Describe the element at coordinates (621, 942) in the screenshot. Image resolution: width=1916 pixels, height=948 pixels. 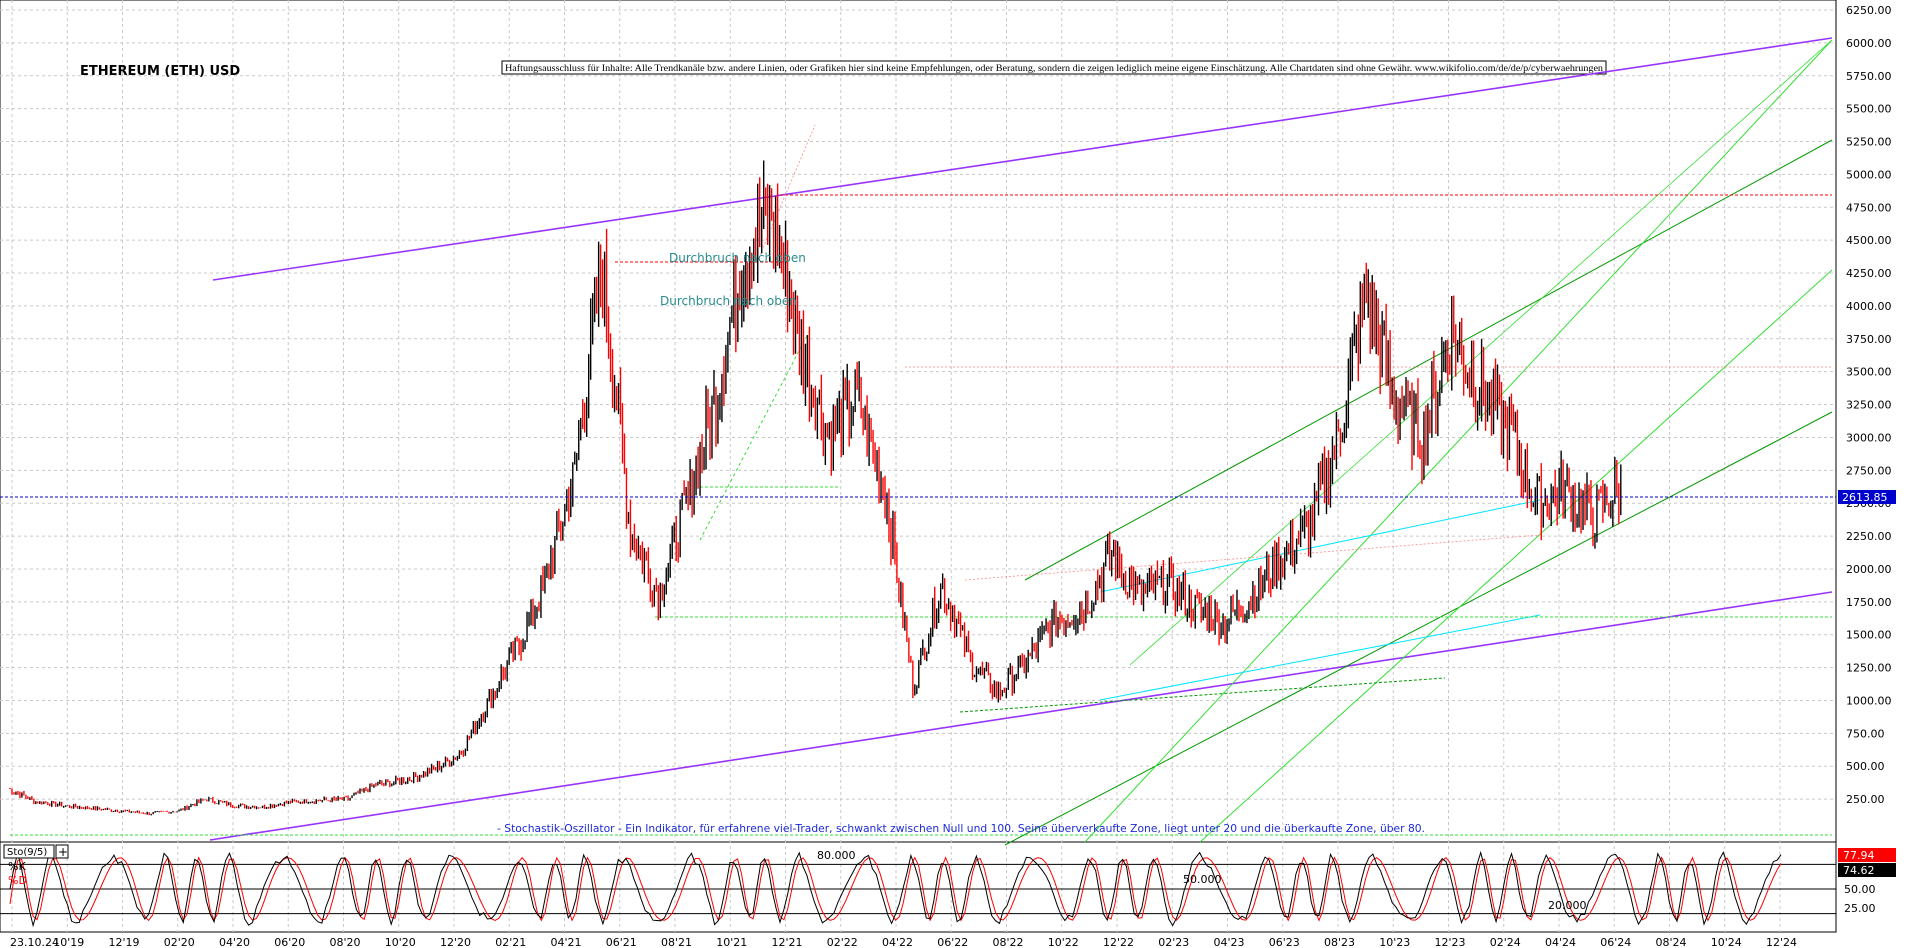
I see `x-tick-label: 06'21` at that location.